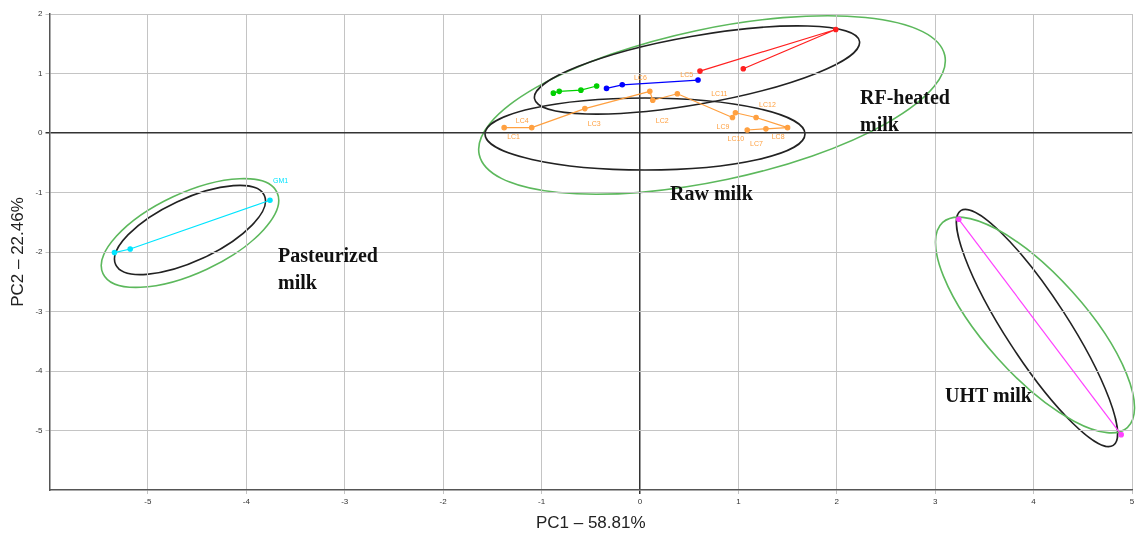  I want to click on y-tick-label: 2, so click(41, 14).